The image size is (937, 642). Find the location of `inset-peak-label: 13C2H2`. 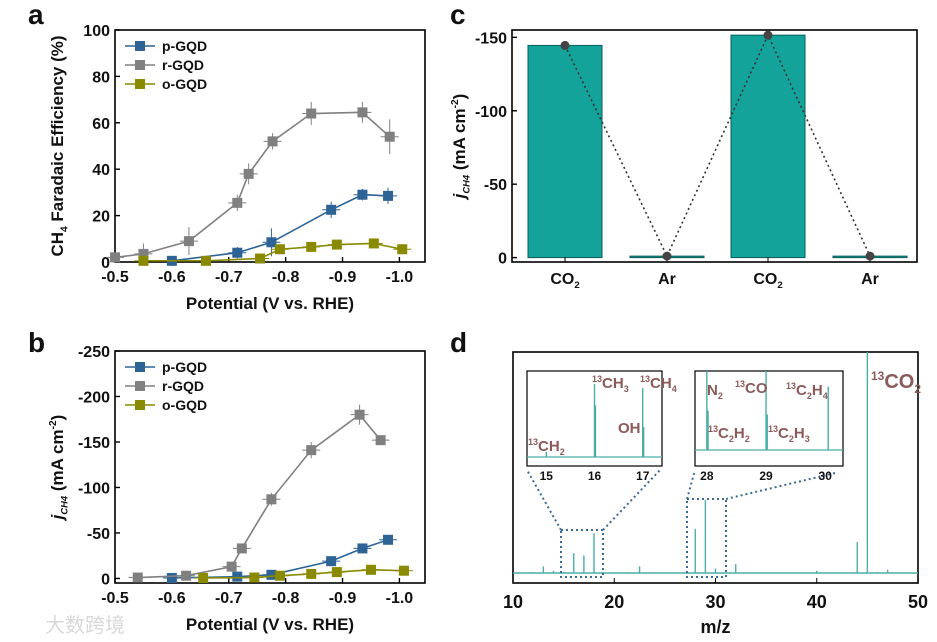

inset-peak-label: 13C2H2 is located at coordinates (729, 434).